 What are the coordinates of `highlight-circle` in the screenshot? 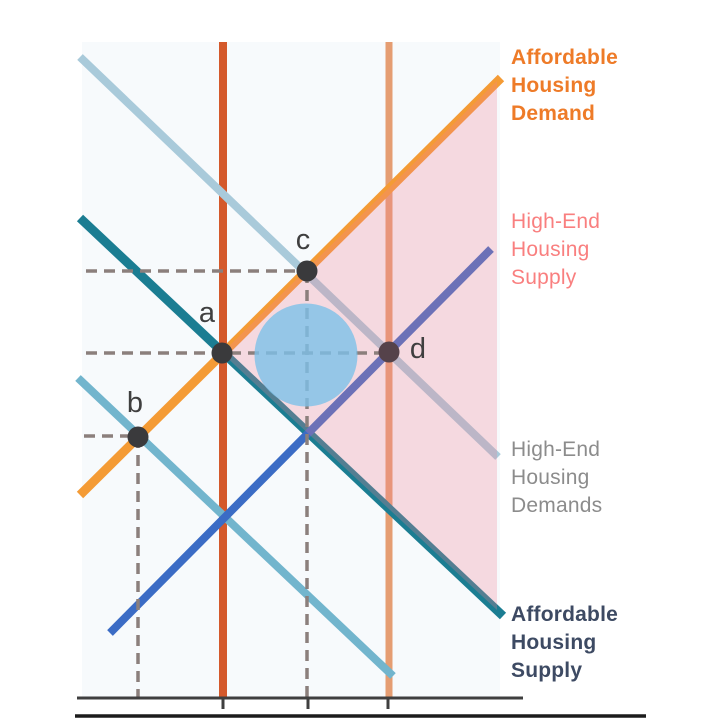 It's located at (306, 355).